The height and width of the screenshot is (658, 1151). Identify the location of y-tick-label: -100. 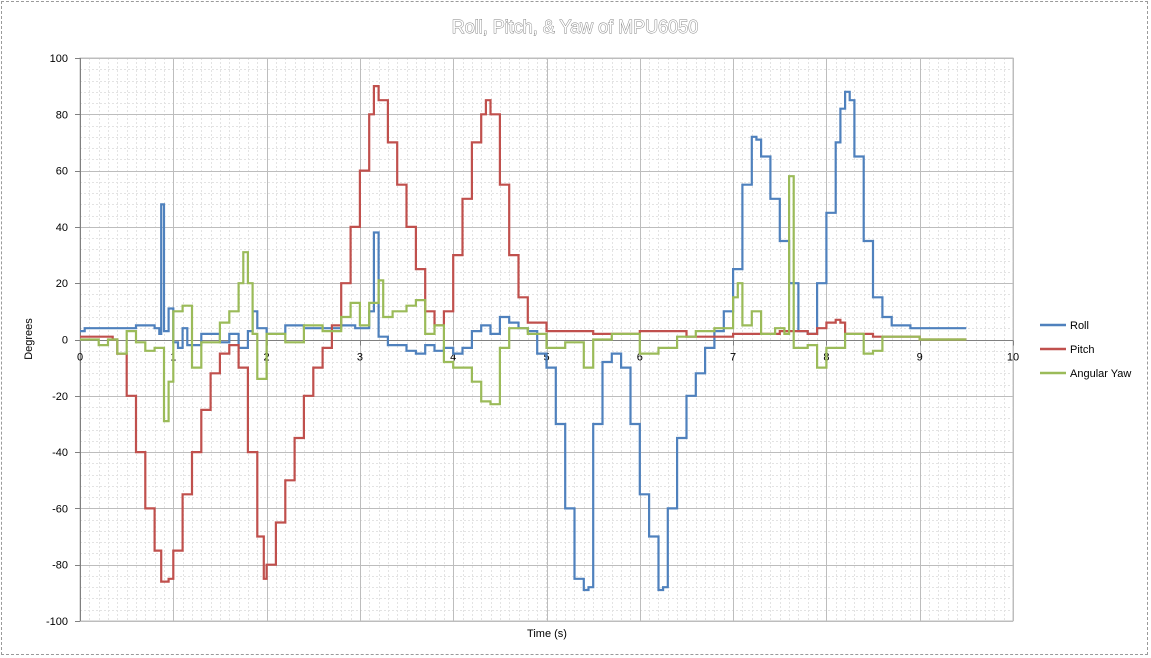
(57, 622).